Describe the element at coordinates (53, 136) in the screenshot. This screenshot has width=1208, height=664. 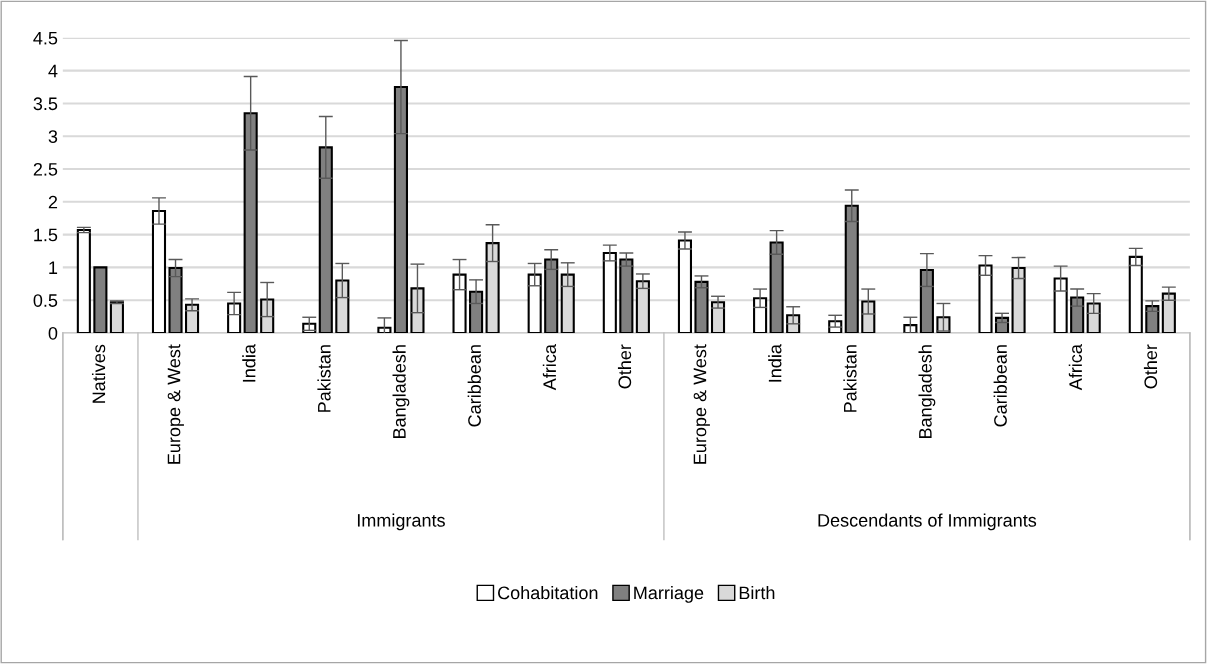
I see `y-tick-label: 3` at that location.